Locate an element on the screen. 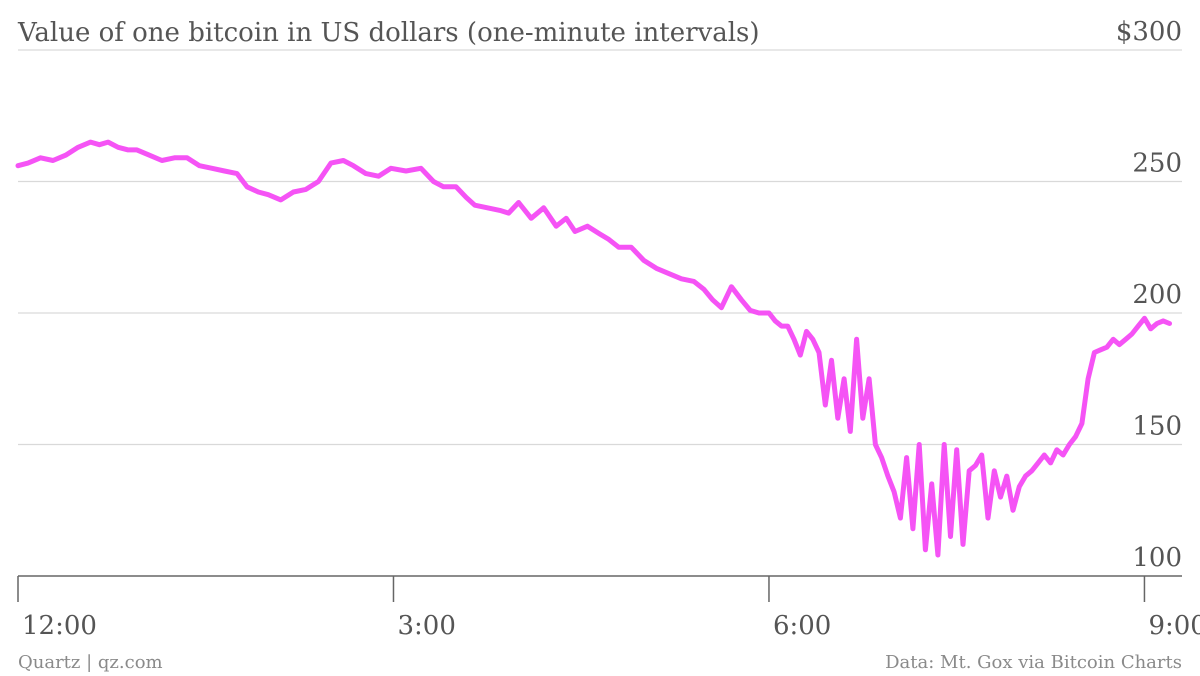 The image size is (1200, 676). x-tick-label: 6:00 is located at coordinates (802, 626).